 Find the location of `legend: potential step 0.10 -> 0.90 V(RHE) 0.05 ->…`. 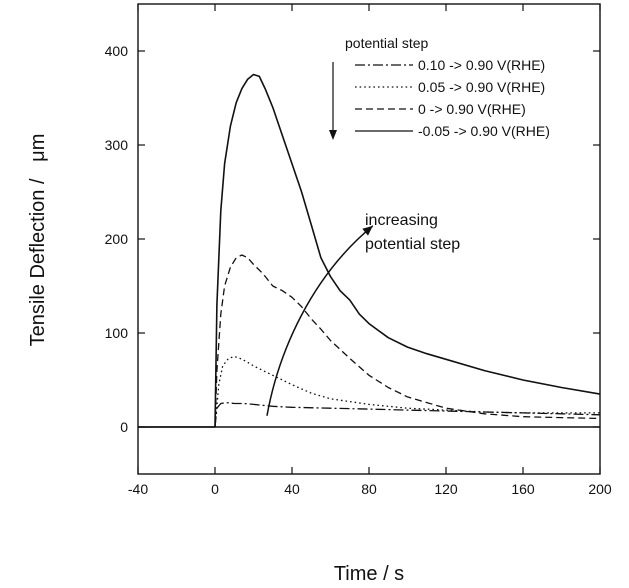

legend: potential step 0.10 -> 0.90 V(RHE) 0.05 ->… is located at coordinates (439, 87).